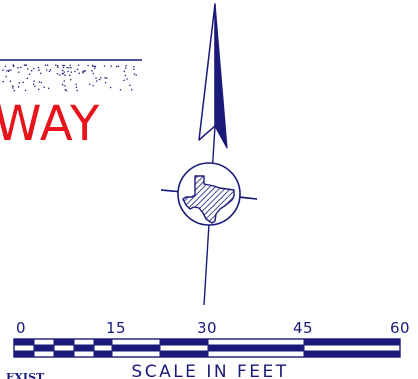 This screenshot has height=379, width=418. What do you see at coordinates (208, 199) in the screenshot?
I see `texas-state-outline-icon` at bounding box center [208, 199].